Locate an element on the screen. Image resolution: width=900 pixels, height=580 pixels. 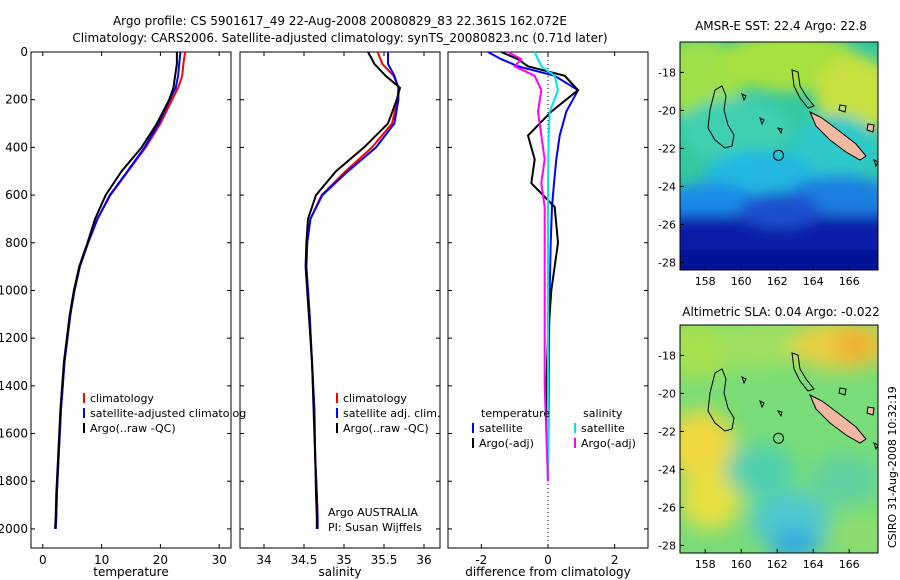
sal-xtick-label: 35 is located at coordinates (343, 560).